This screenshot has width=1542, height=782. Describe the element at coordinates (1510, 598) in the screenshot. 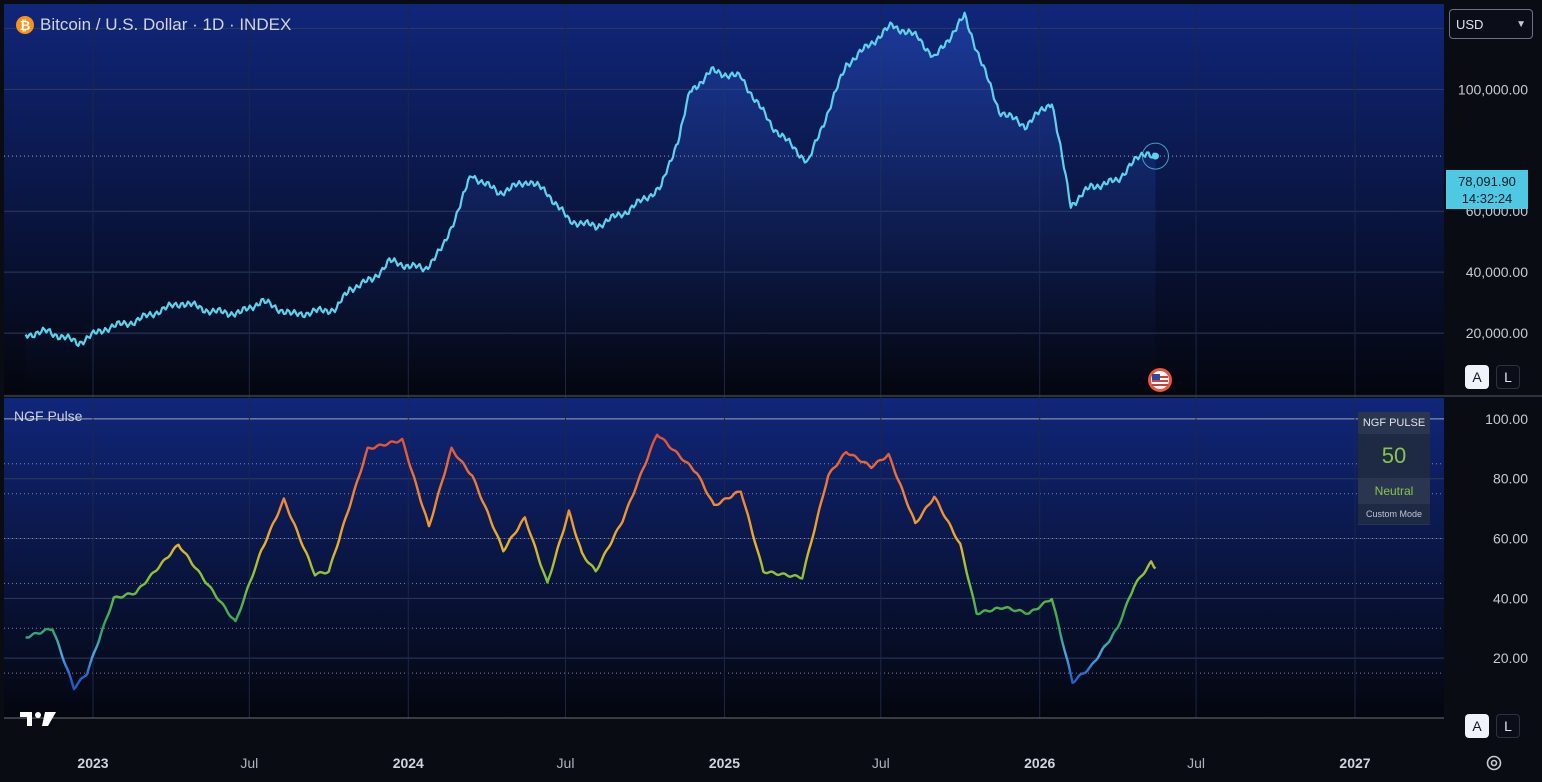

I see `pulse-tick-label: 40.00` at that location.